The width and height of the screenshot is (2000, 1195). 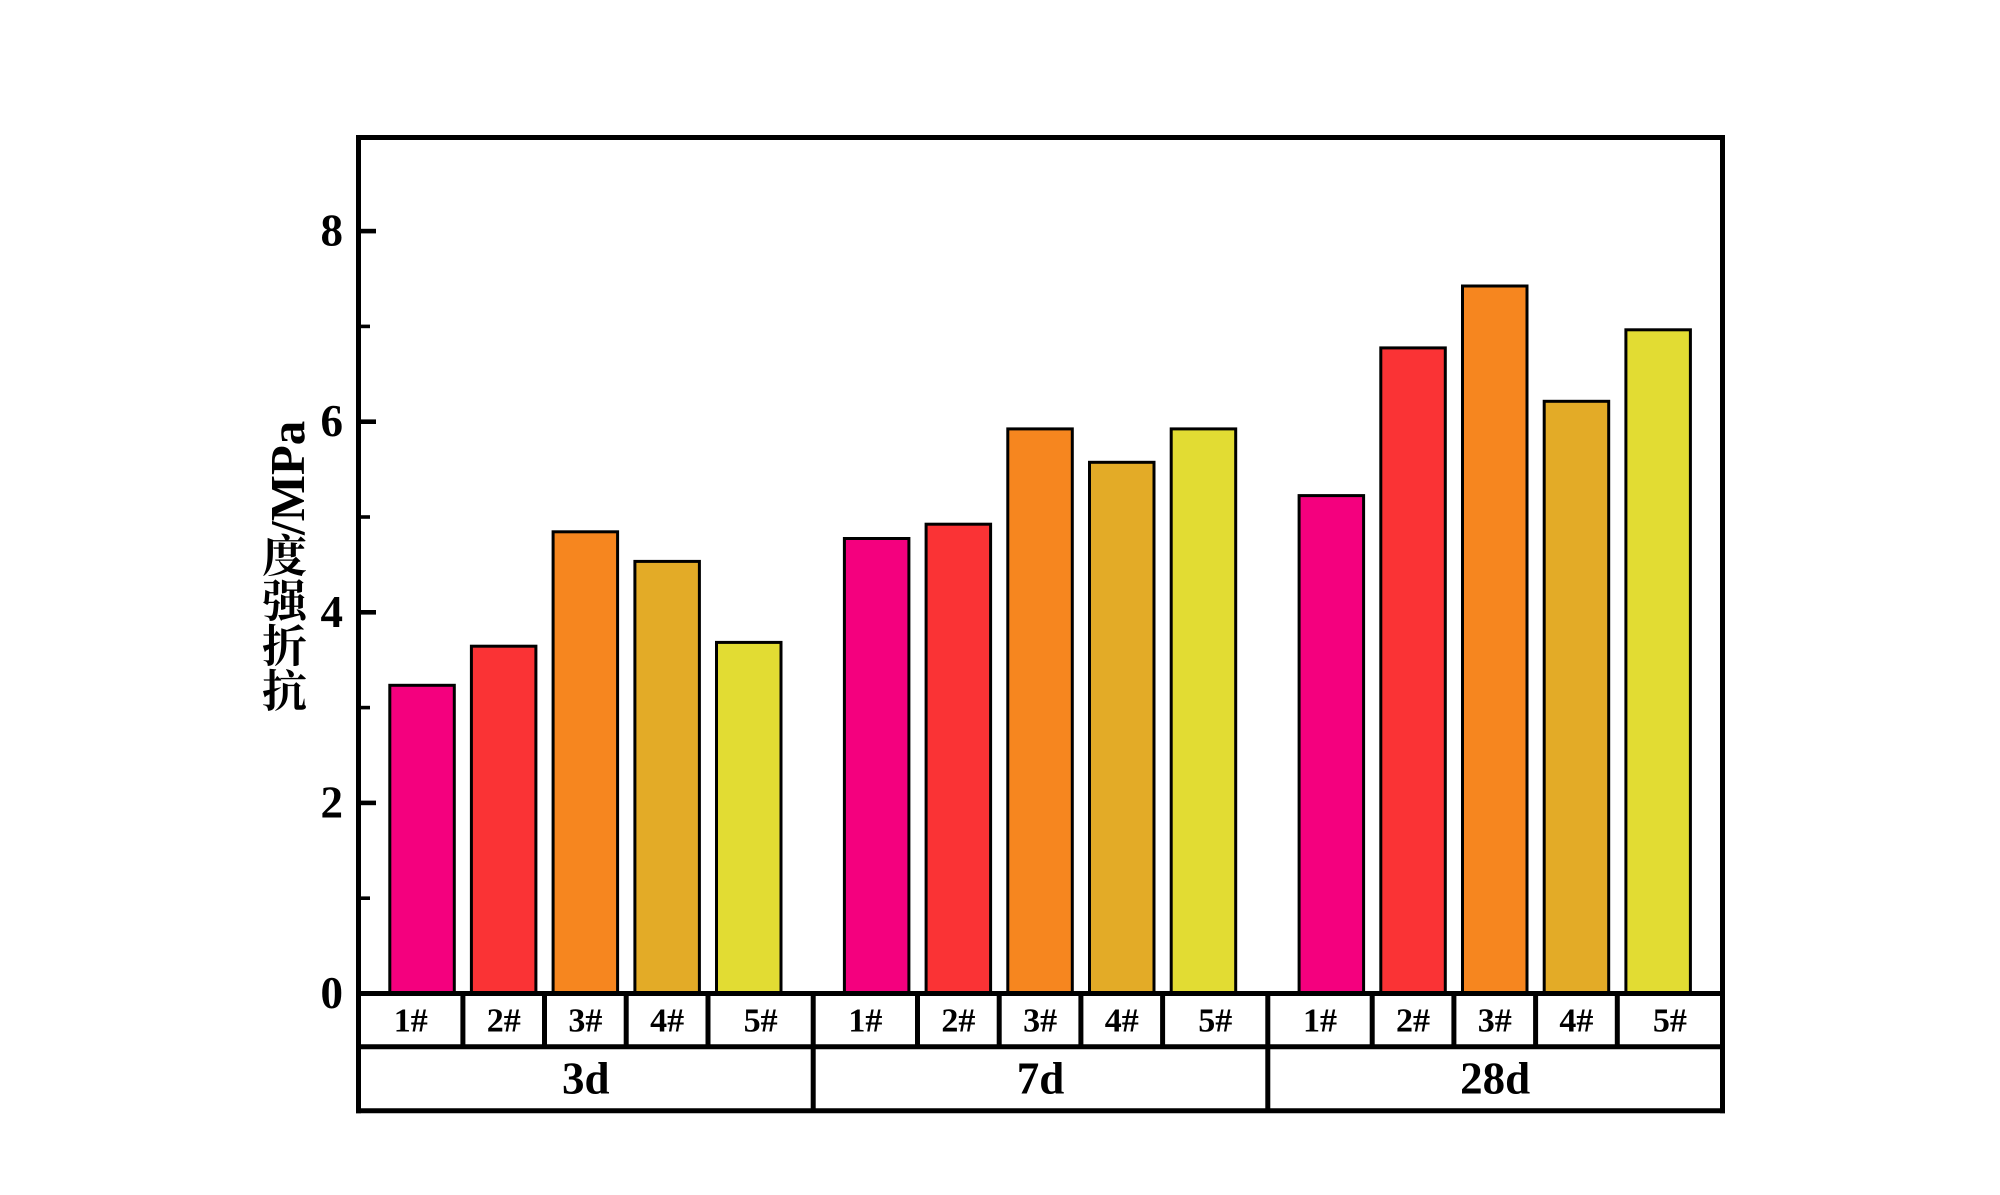 I want to click on svg-text: 0, so click(x=332, y=993).